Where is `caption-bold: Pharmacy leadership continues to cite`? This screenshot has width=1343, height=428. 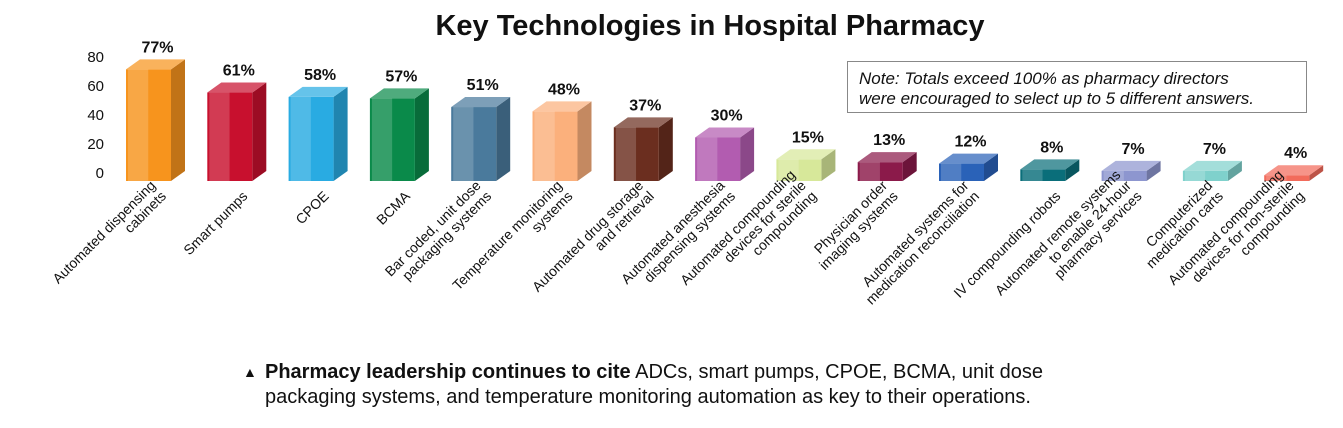
caption-bold: Pharmacy leadership continues to cite is located at coordinates (448, 372).